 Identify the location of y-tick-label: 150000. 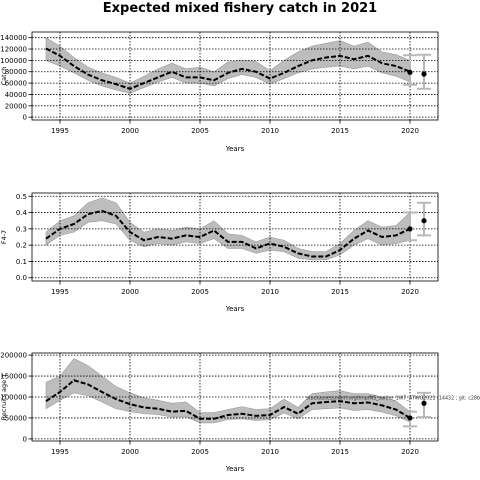
(13, 377).